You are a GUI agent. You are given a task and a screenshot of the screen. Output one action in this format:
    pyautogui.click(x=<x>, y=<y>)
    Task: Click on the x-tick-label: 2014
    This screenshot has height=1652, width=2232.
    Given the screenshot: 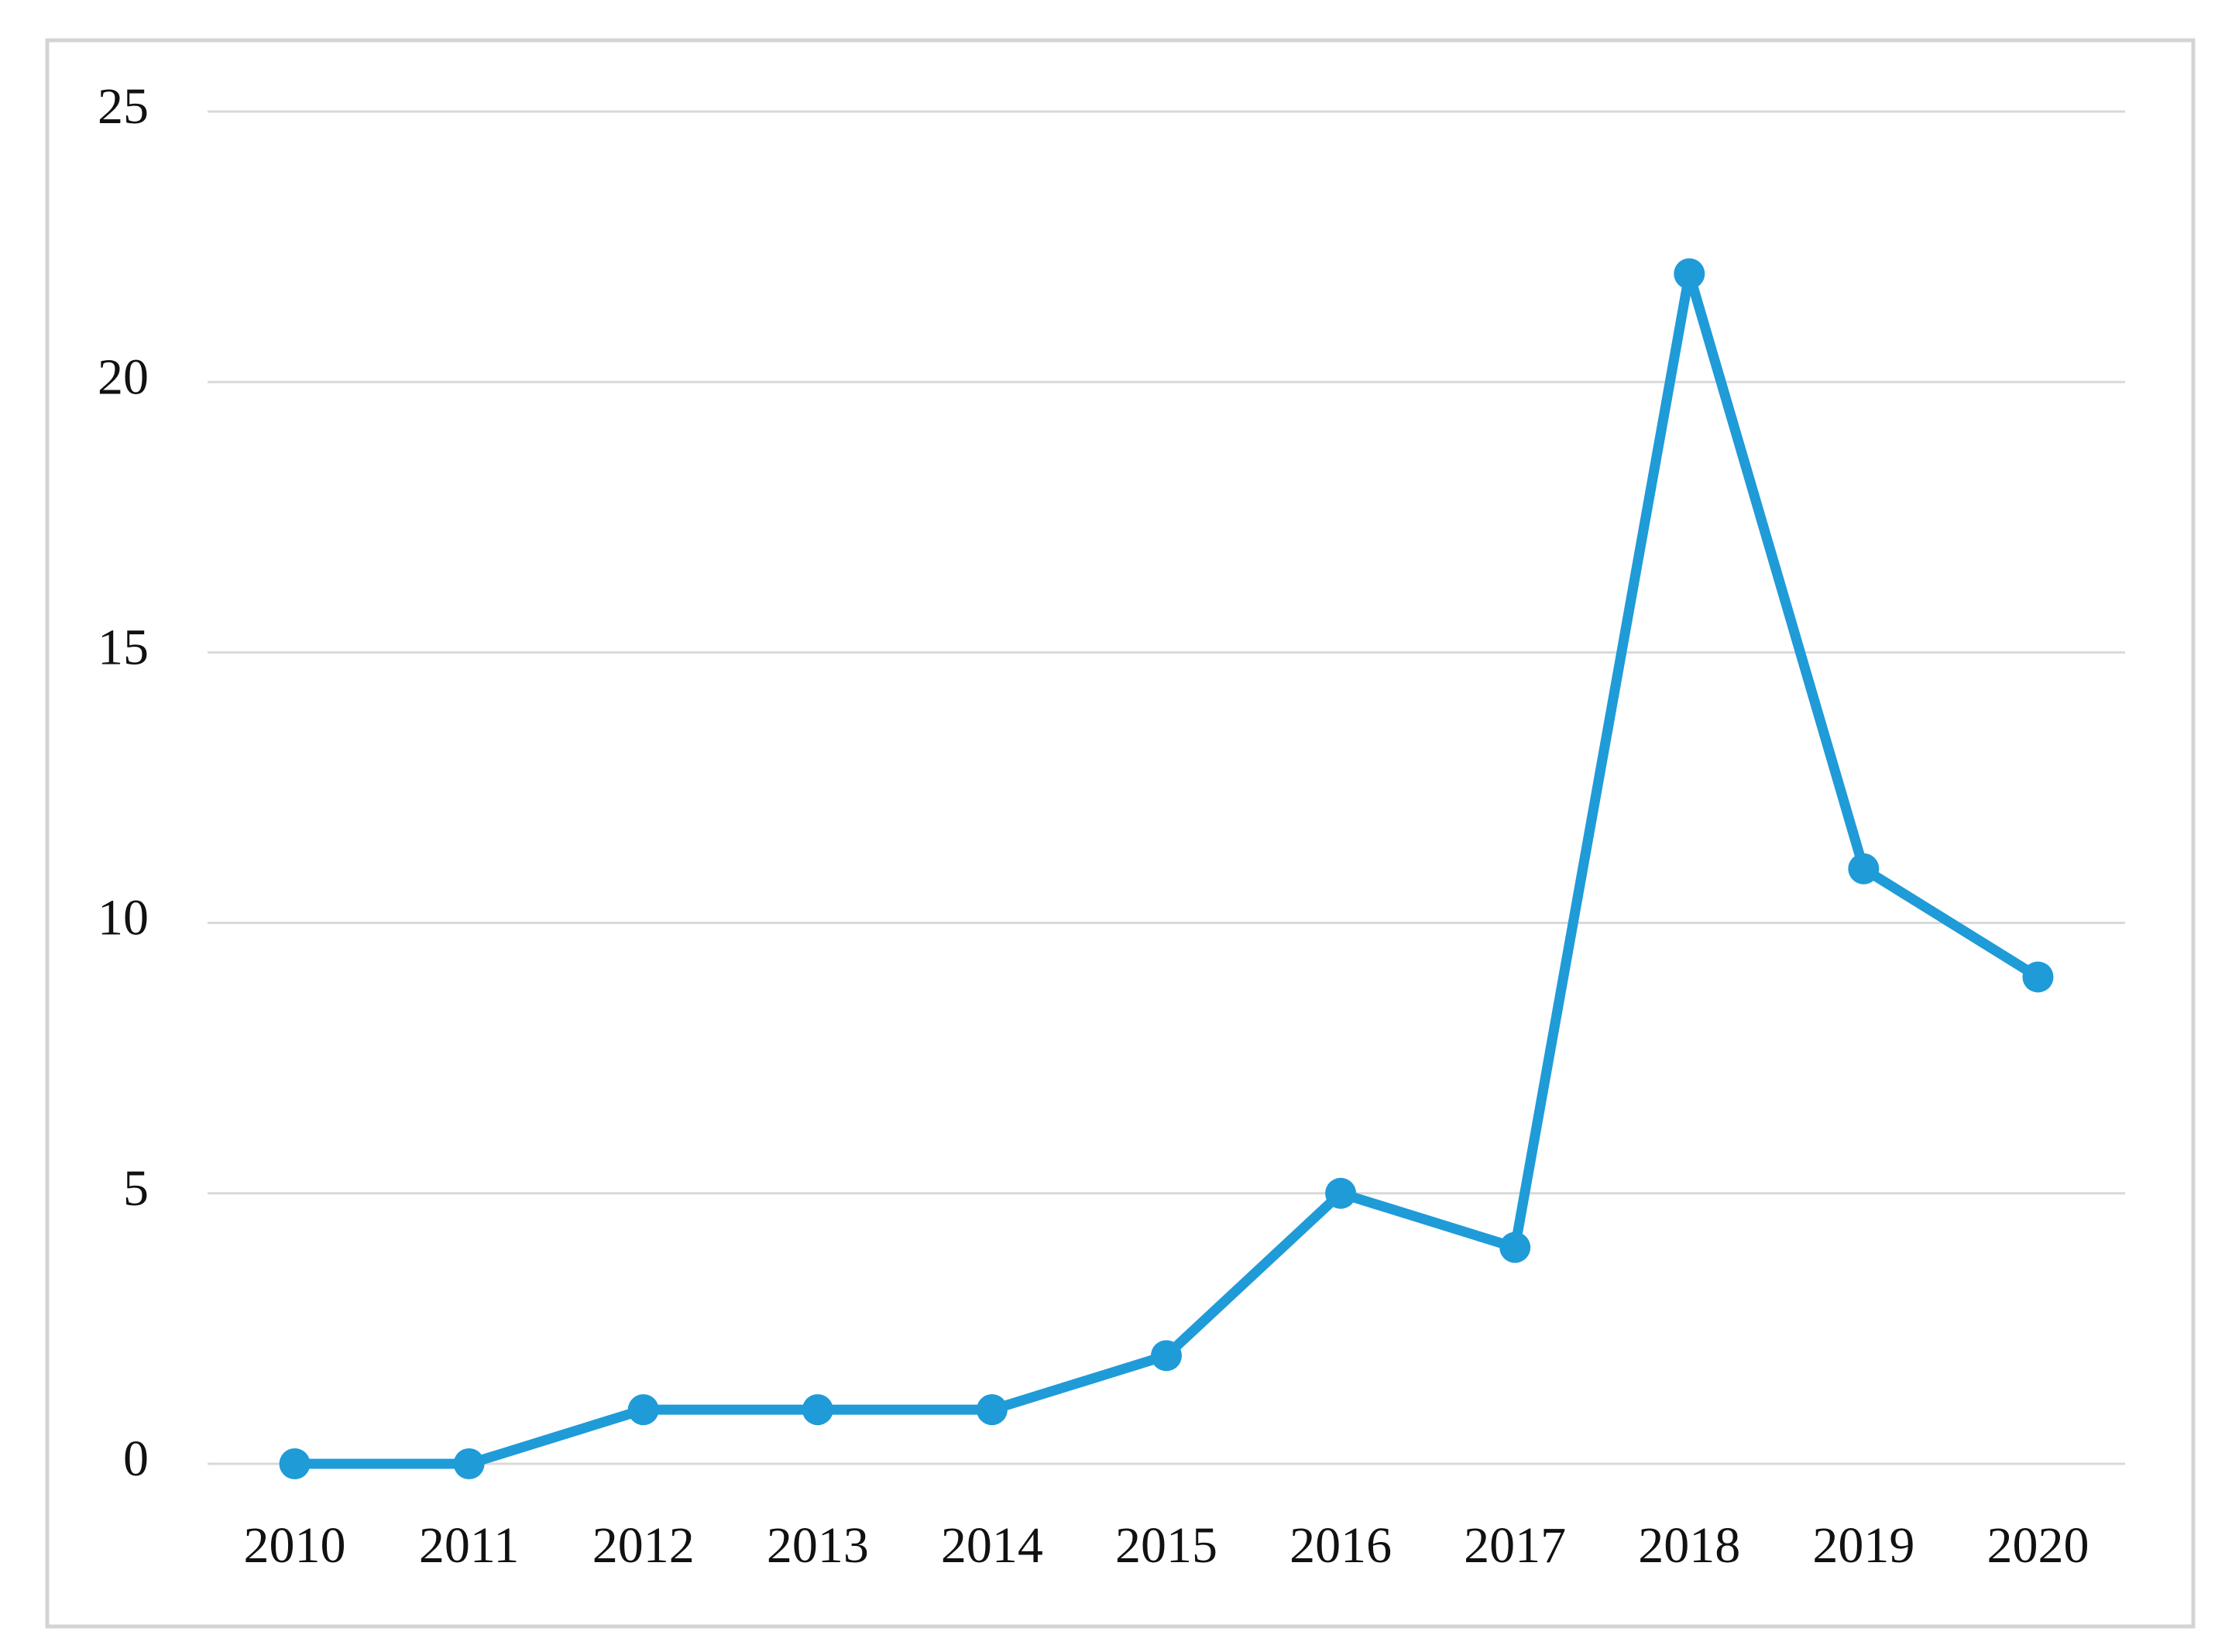 What is the action you would take?
    pyautogui.click(x=992, y=1545)
    